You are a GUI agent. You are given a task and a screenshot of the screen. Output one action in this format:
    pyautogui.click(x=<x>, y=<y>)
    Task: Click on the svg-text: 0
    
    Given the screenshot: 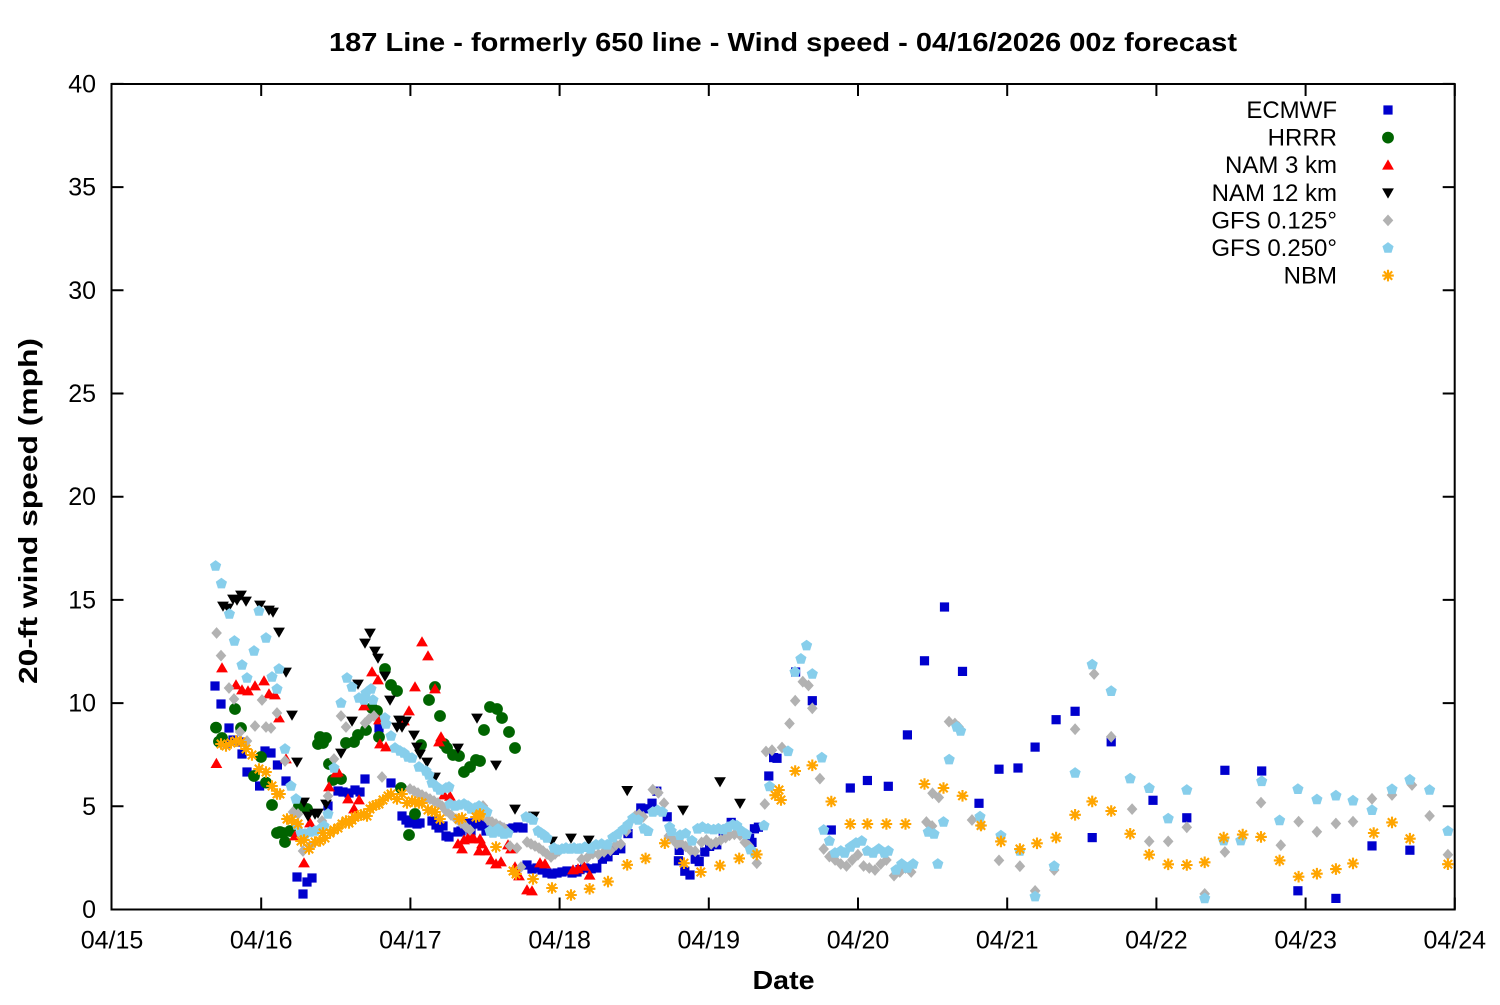 What is the action you would take?
    pyautogui.click(x=89, y=910)
    